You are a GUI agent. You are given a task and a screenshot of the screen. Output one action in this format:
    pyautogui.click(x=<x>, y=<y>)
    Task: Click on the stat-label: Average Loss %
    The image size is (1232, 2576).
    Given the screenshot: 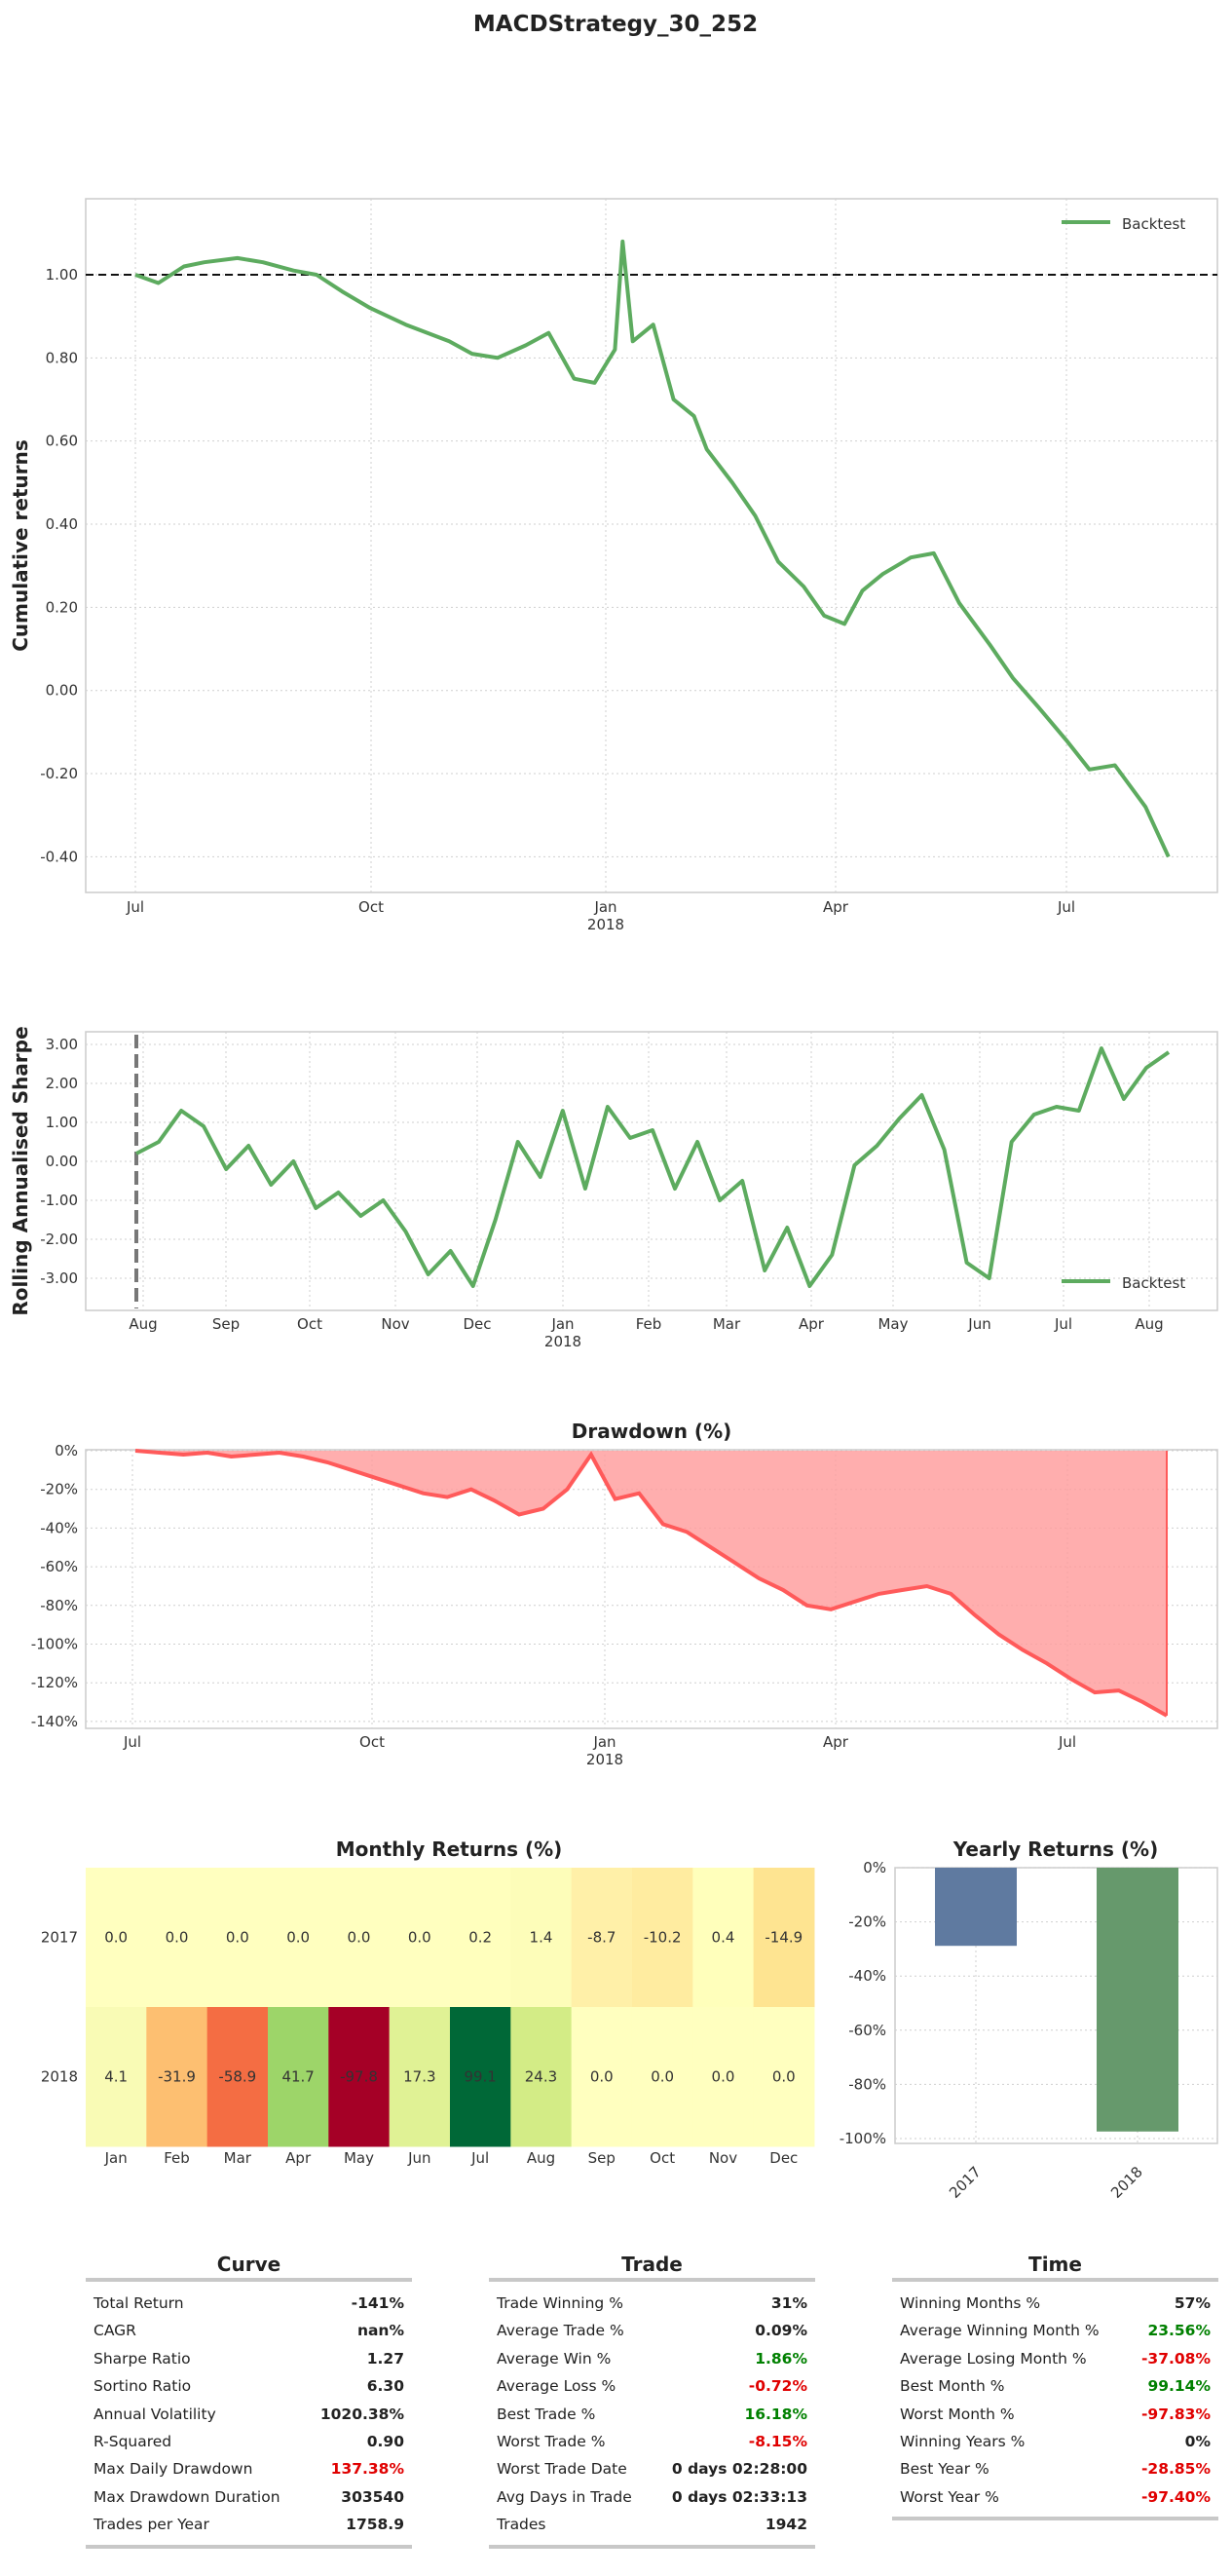 What is the action you would take?
    pyautogui.click(x=556, y=2386)
    